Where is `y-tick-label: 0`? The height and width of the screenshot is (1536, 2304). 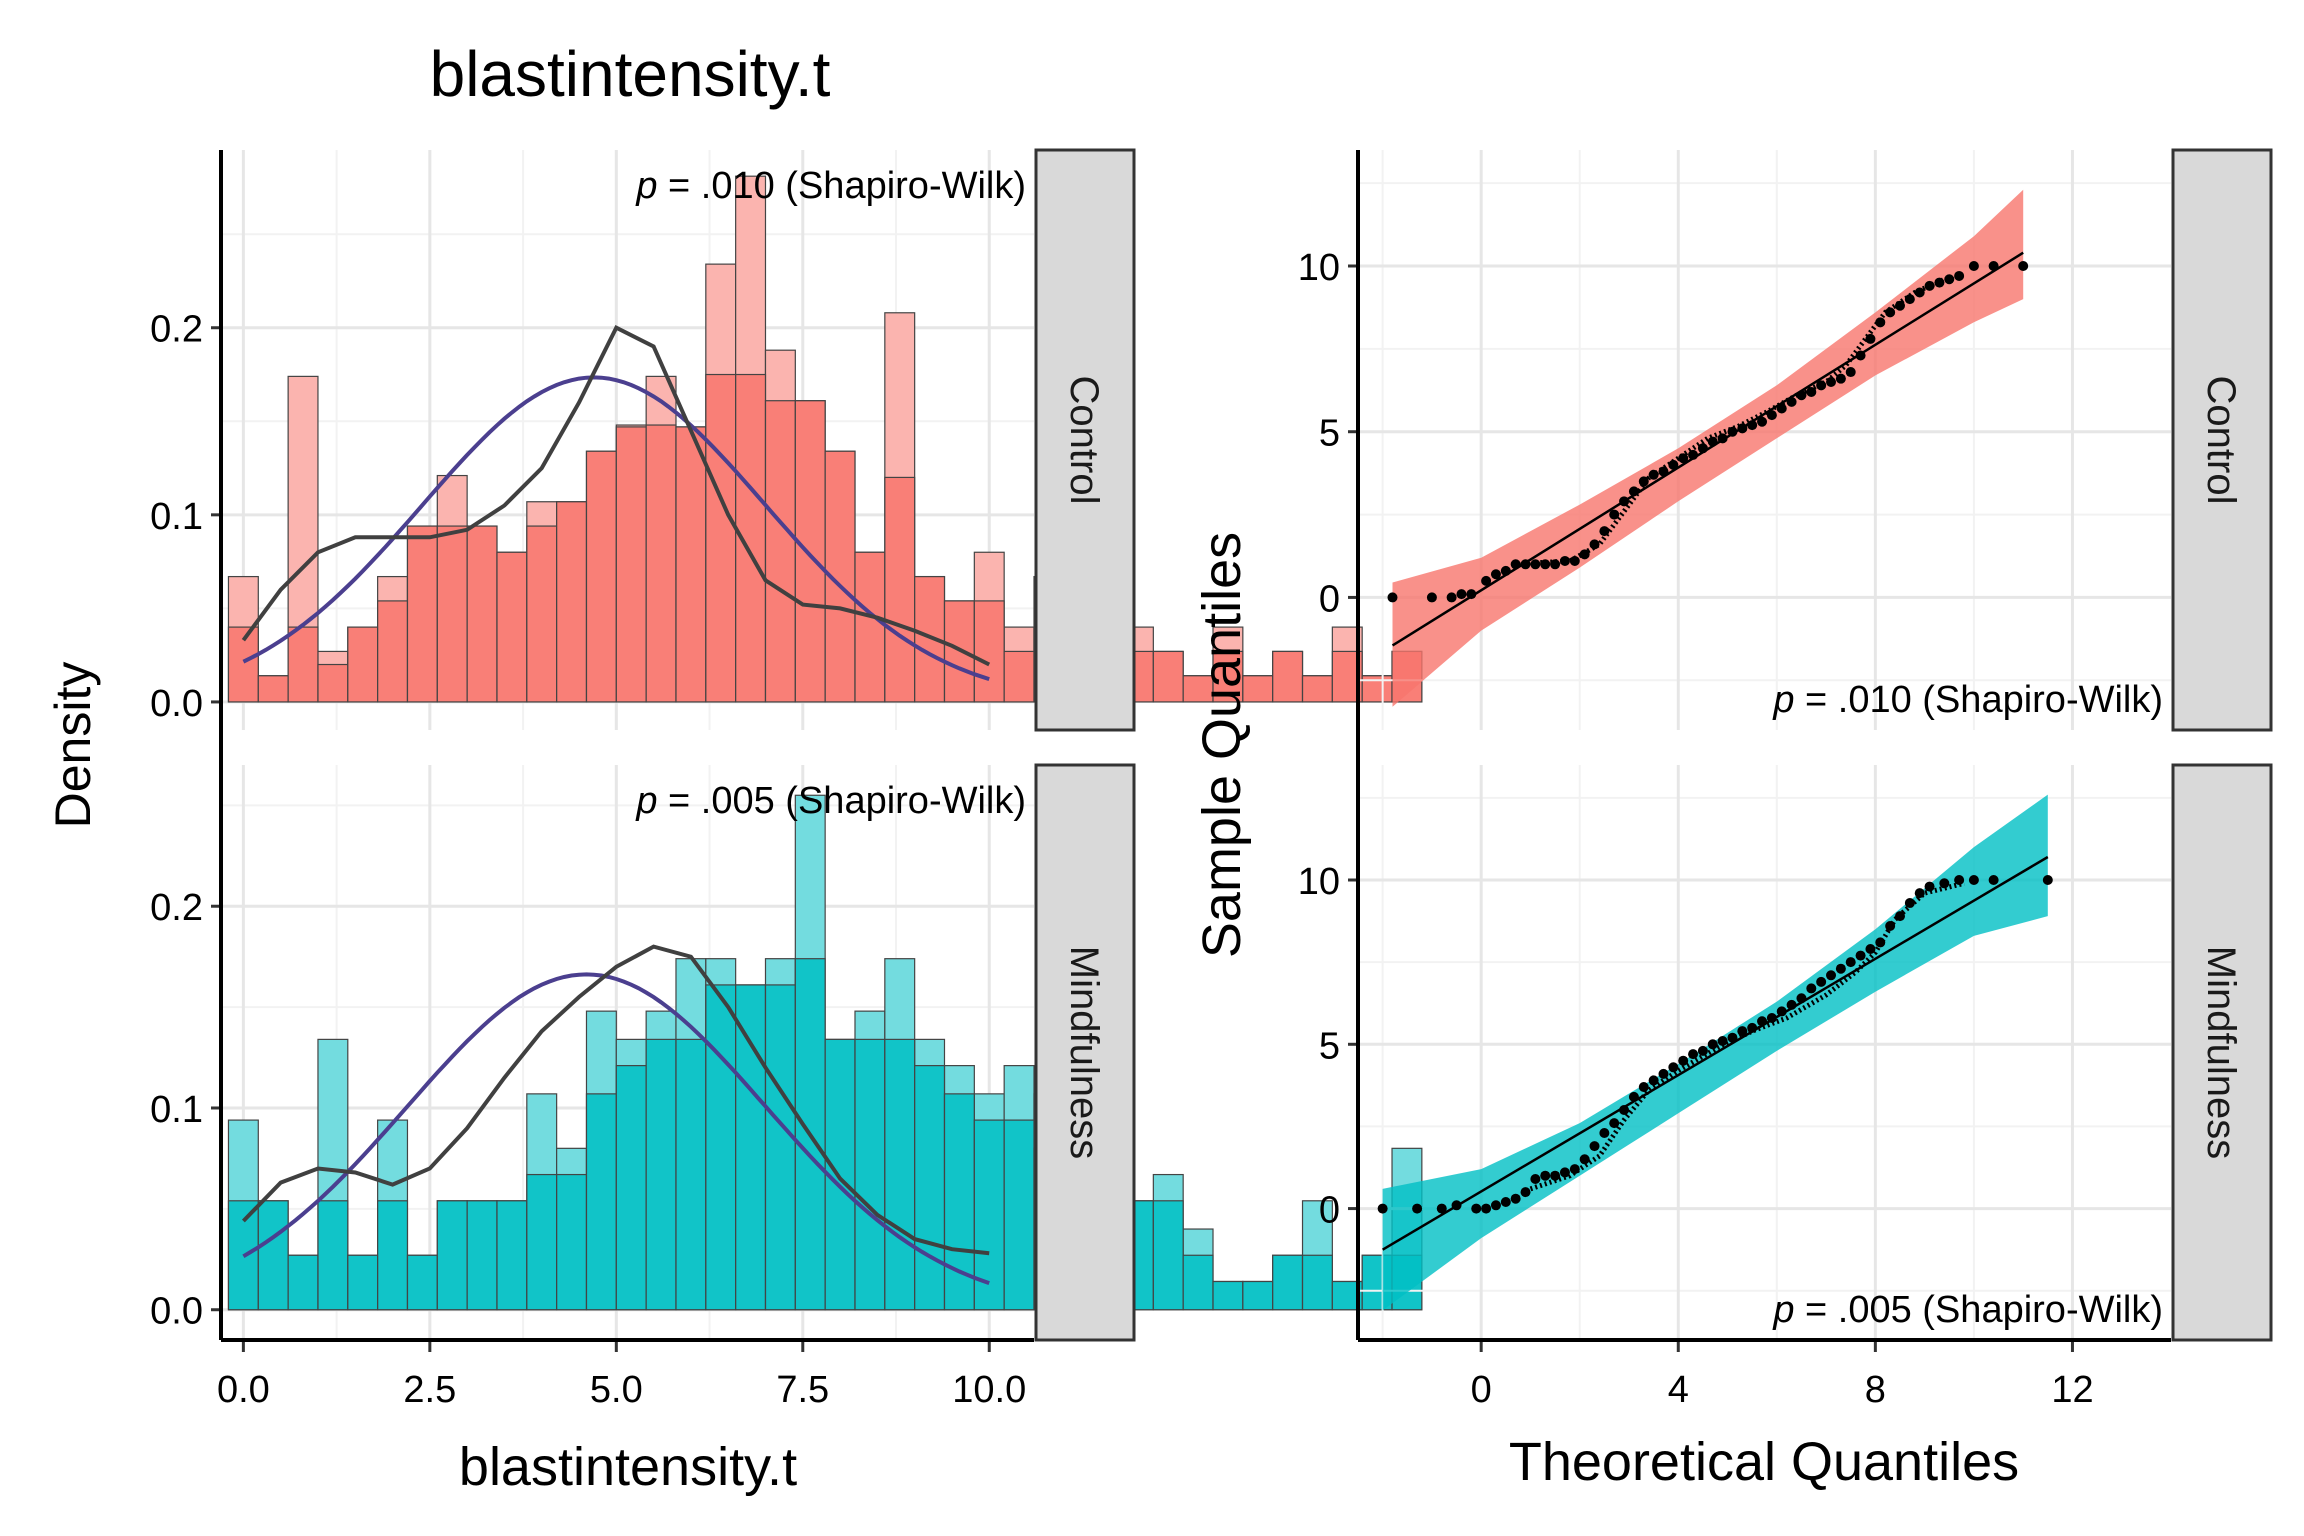 y-tick-label: 0 is located at coordinates (1329, 1211).